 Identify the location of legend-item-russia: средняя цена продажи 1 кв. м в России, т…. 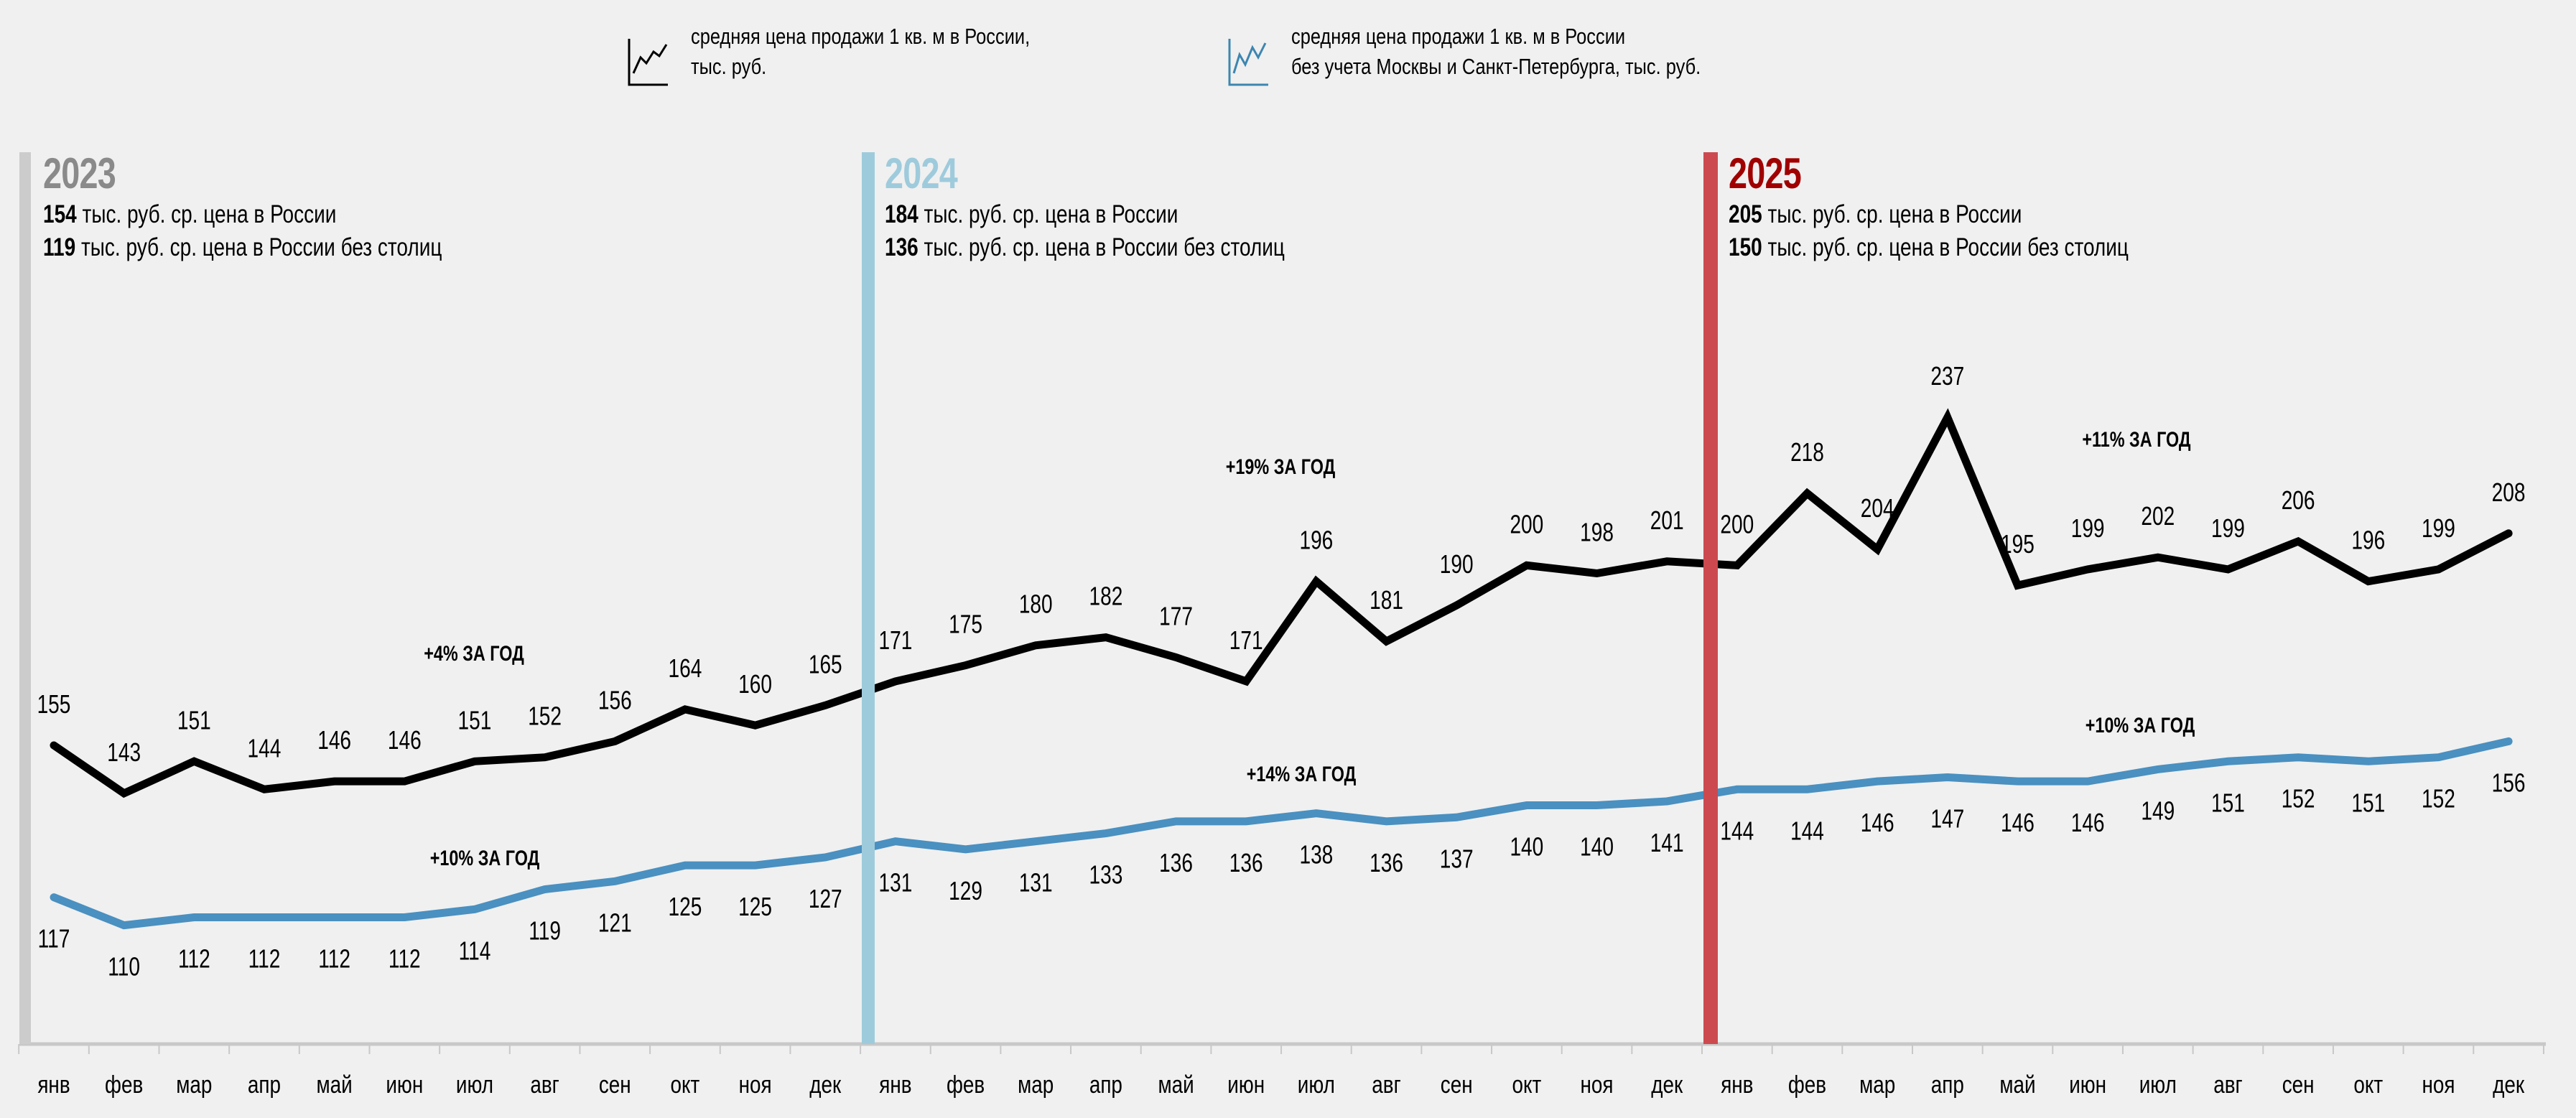
(865, 55).